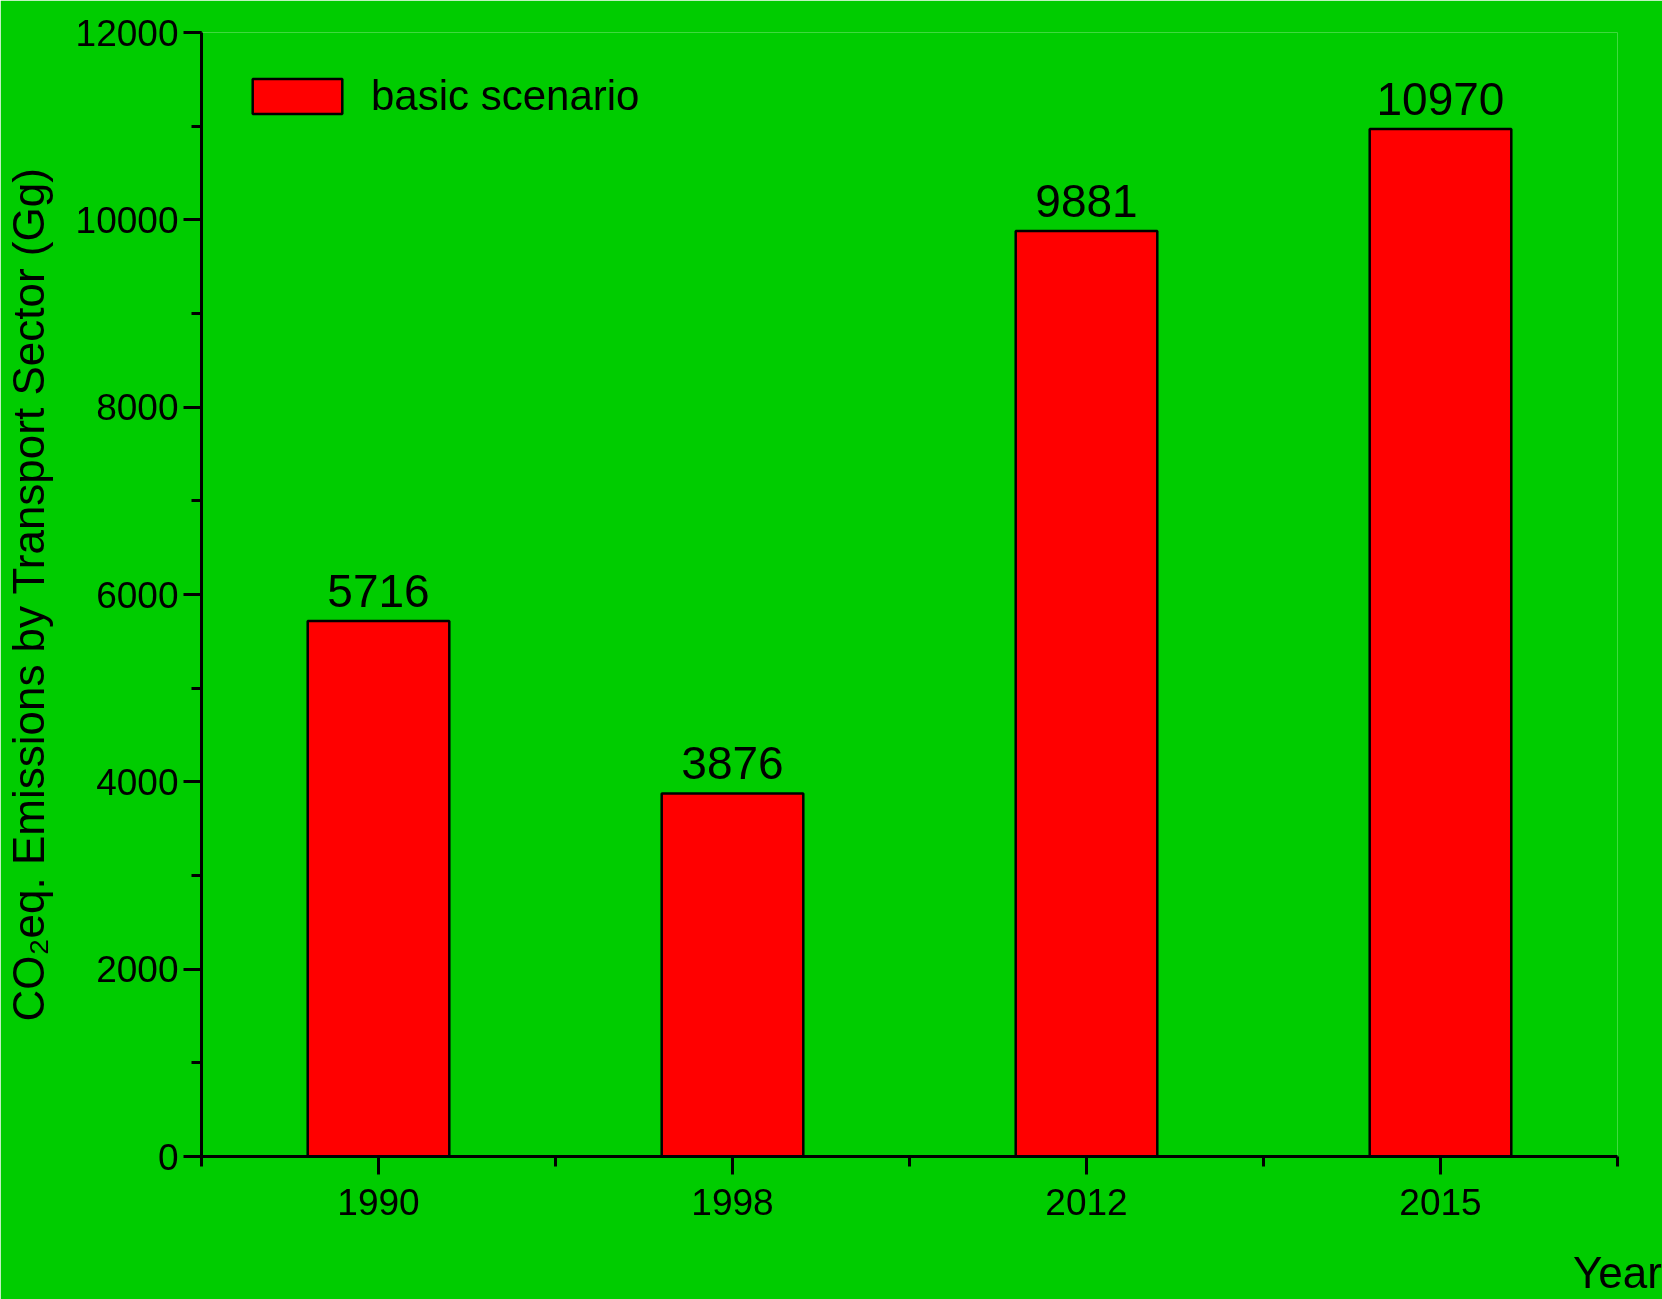 This screenshot has height=1299, width=1662. I want to click on y-tick-label: 10000, so click(127, 220).